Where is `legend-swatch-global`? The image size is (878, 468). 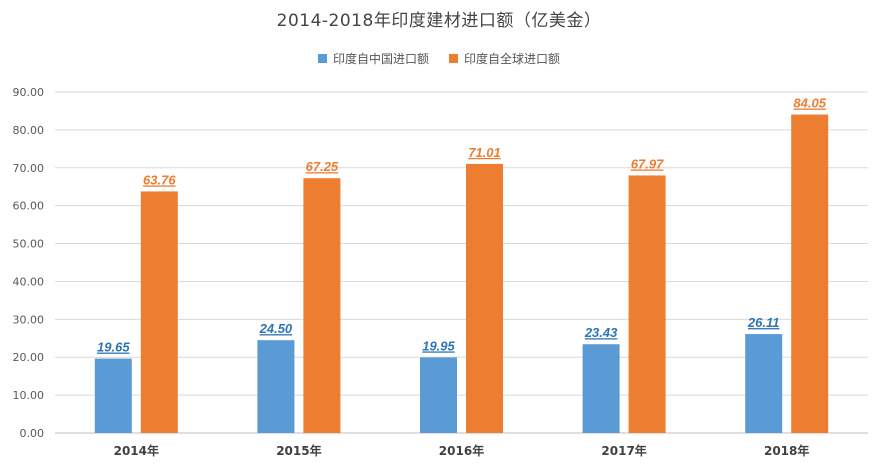 legend-swatch-global is located at coordinates (453, 58).